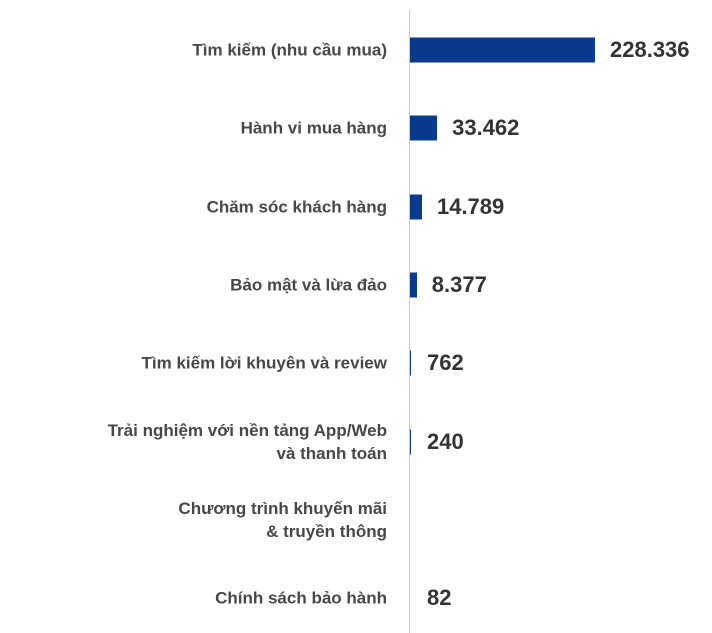 This screenshot has width=712, height=633. What do you see at coordinates (650, 49) in the screenshot?
I see `value-label: 228.336` at bounding box center [650, 49].